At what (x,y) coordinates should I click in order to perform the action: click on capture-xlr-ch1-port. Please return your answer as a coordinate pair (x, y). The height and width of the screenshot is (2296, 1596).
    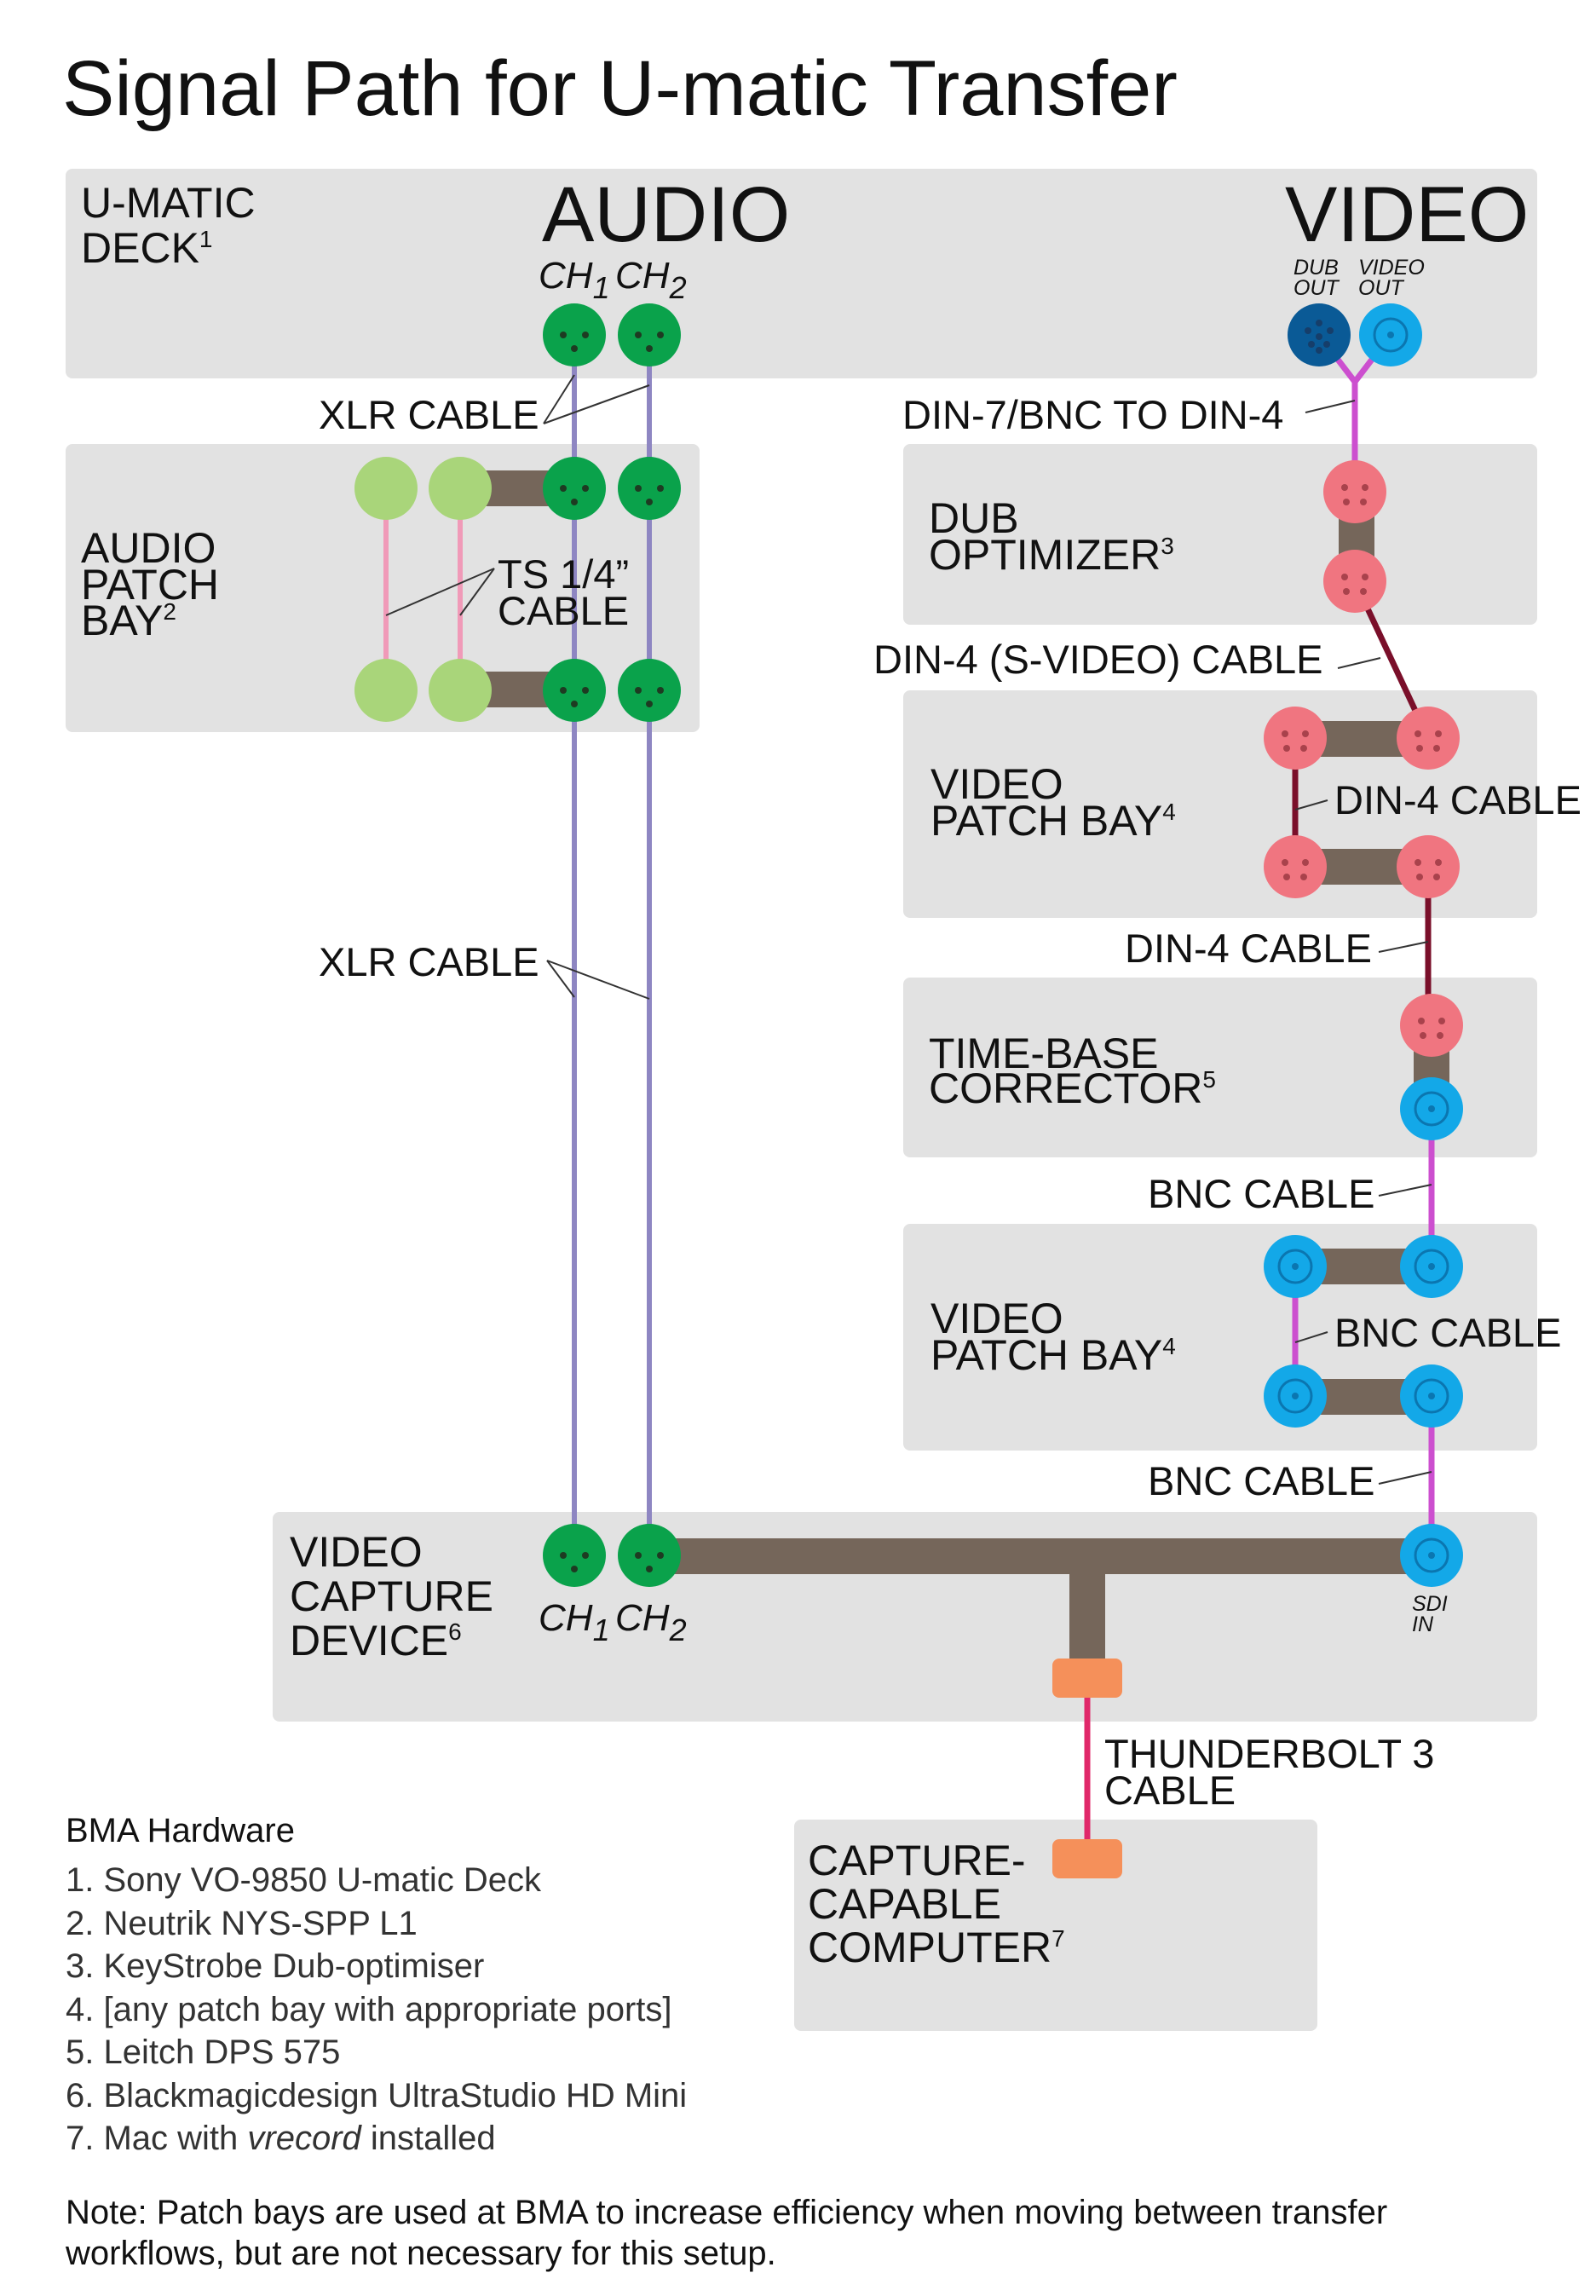
    Looking at the image, I should click on (574, 1555).